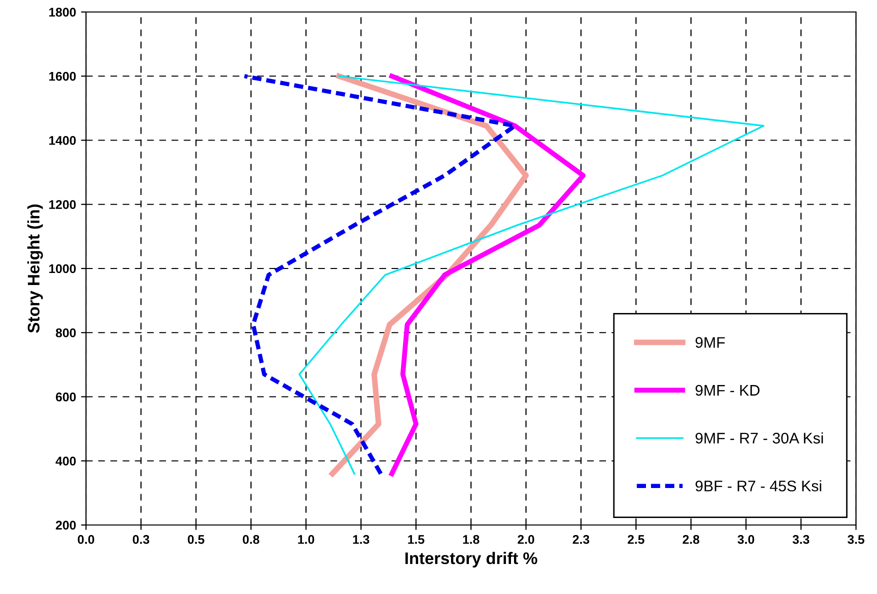  I want to click on legend-label: 9MF - R7 - 30A Ksi, so click(759, 438).